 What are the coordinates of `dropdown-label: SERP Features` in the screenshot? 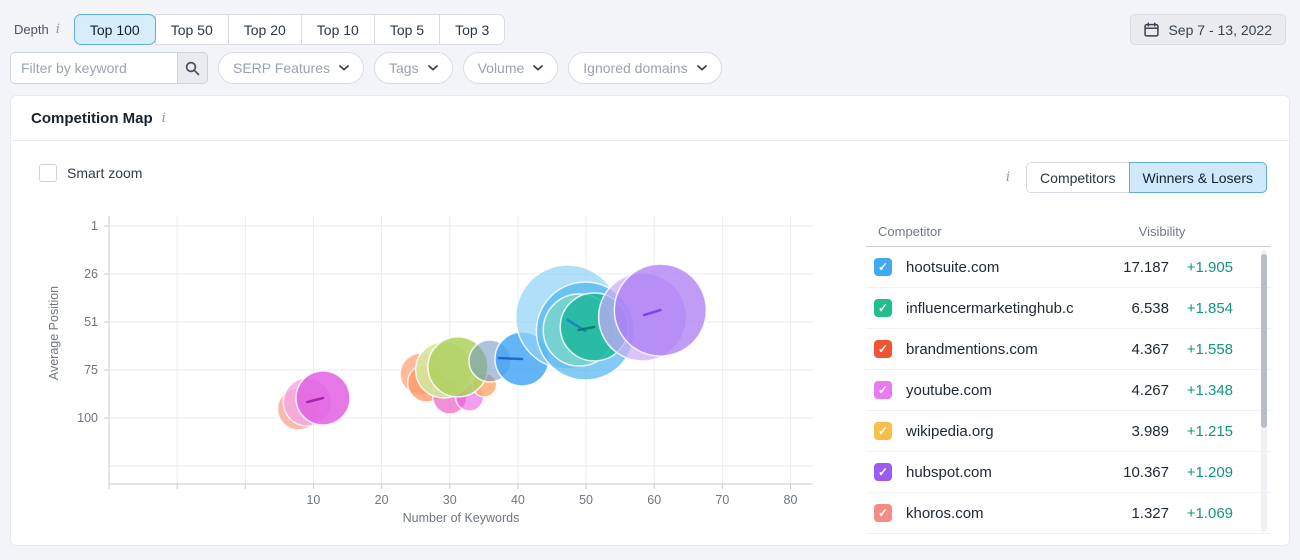 It's located at (282, 68).